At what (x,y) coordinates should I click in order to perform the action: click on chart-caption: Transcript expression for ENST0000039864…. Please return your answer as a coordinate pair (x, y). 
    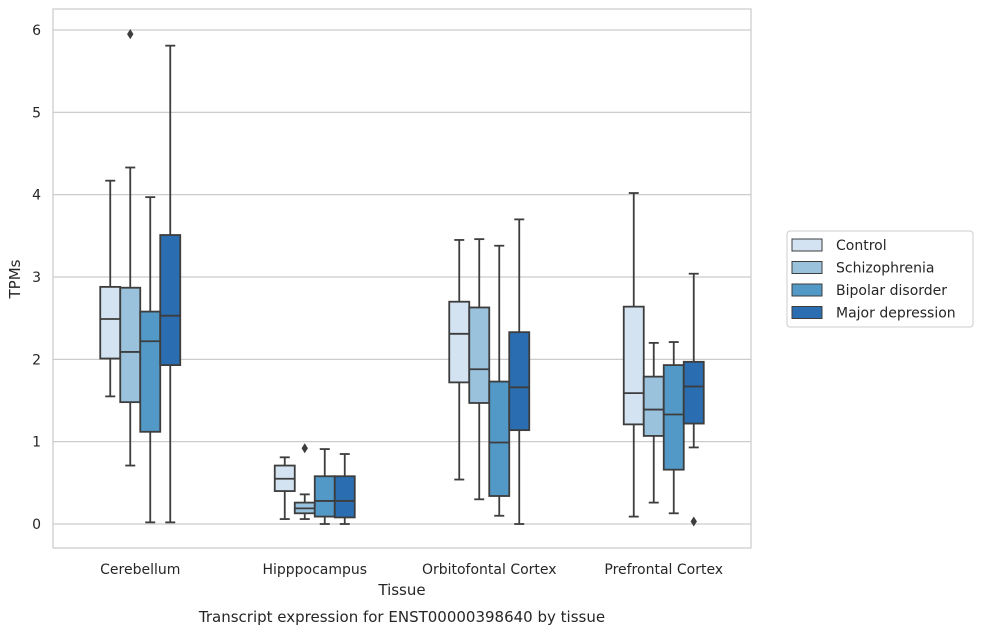
    Looking at the image, I should click on (401, 617).